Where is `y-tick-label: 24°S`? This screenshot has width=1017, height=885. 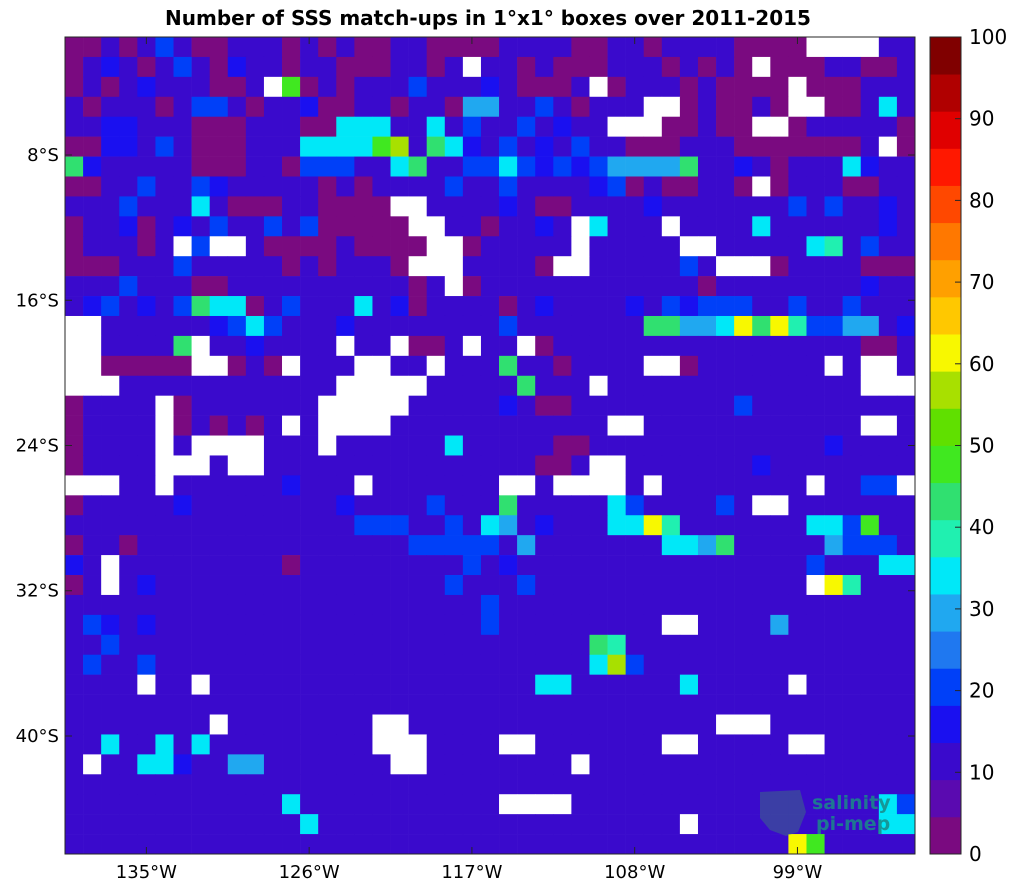
y-tick-label: 24°S is located at coordinates (37, 446).